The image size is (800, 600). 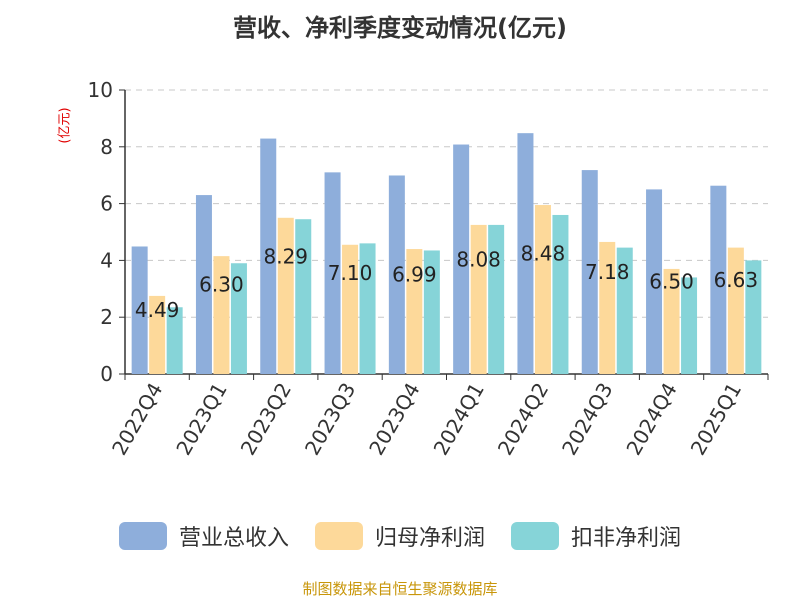 I want to click on x-tick-label: 2023Q2, so click(x=266, y=419).